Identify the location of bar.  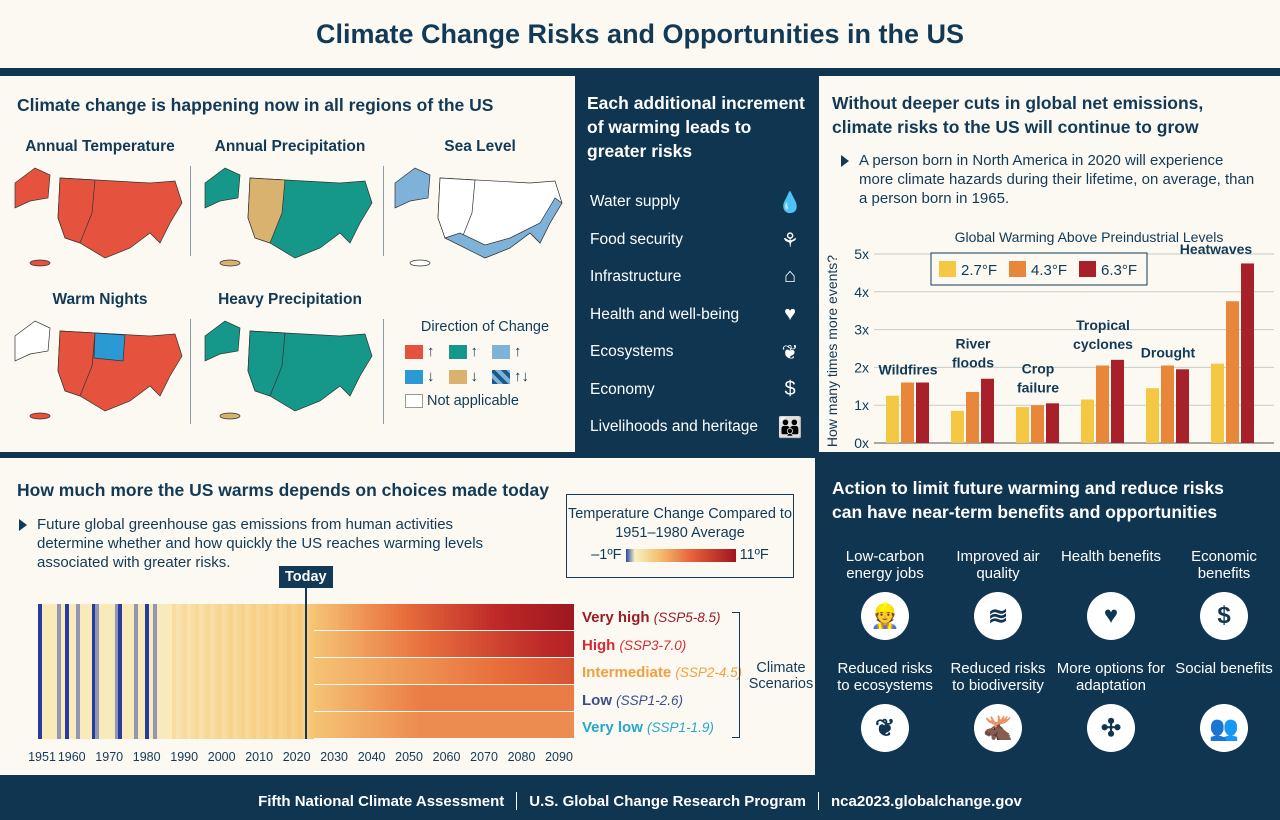
(1087, 421).